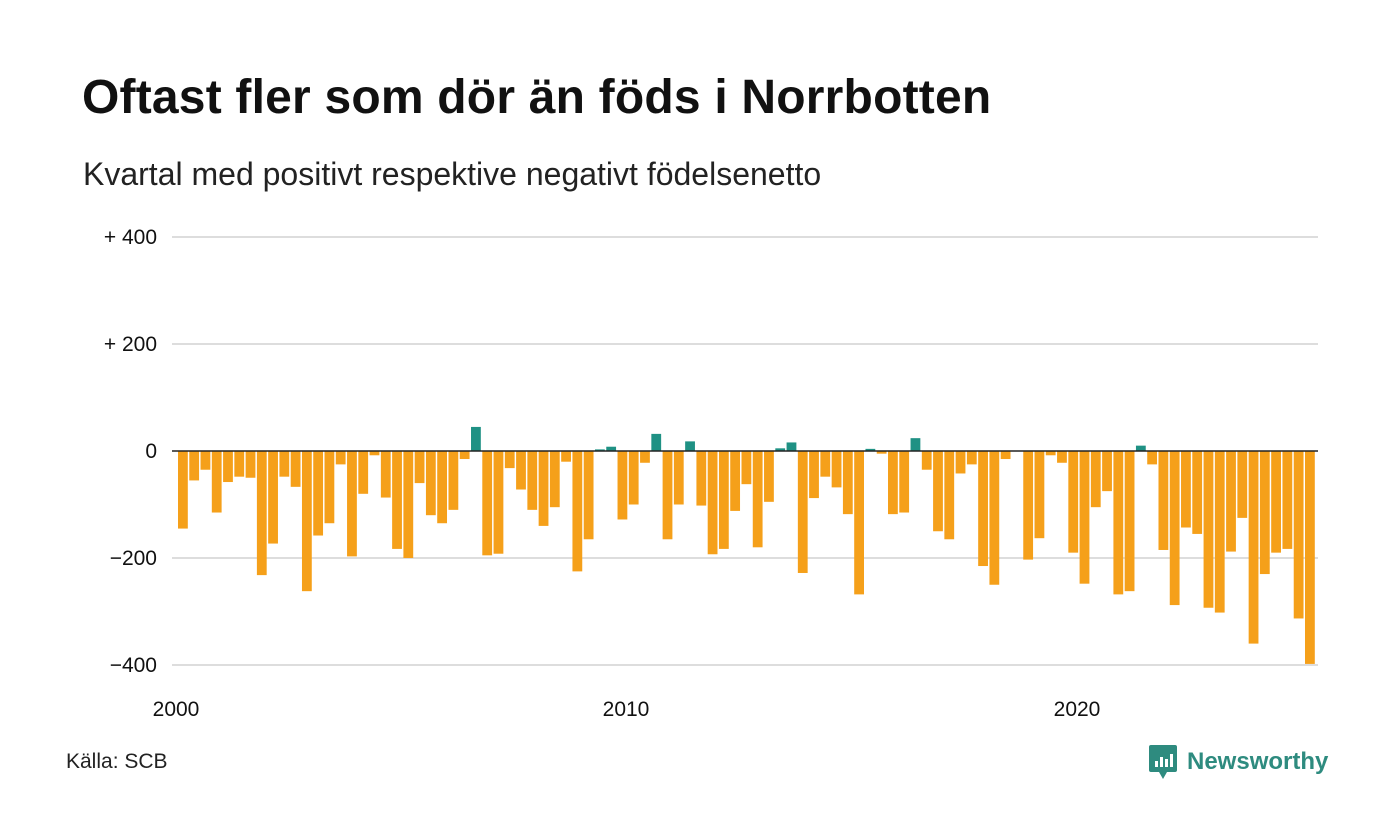  What do you see at coordinates (537, 97) in the screenshot?
I see `chart-title: Oftast fler som dör än föds i Norrbotten` at bounding box center [537, 97].